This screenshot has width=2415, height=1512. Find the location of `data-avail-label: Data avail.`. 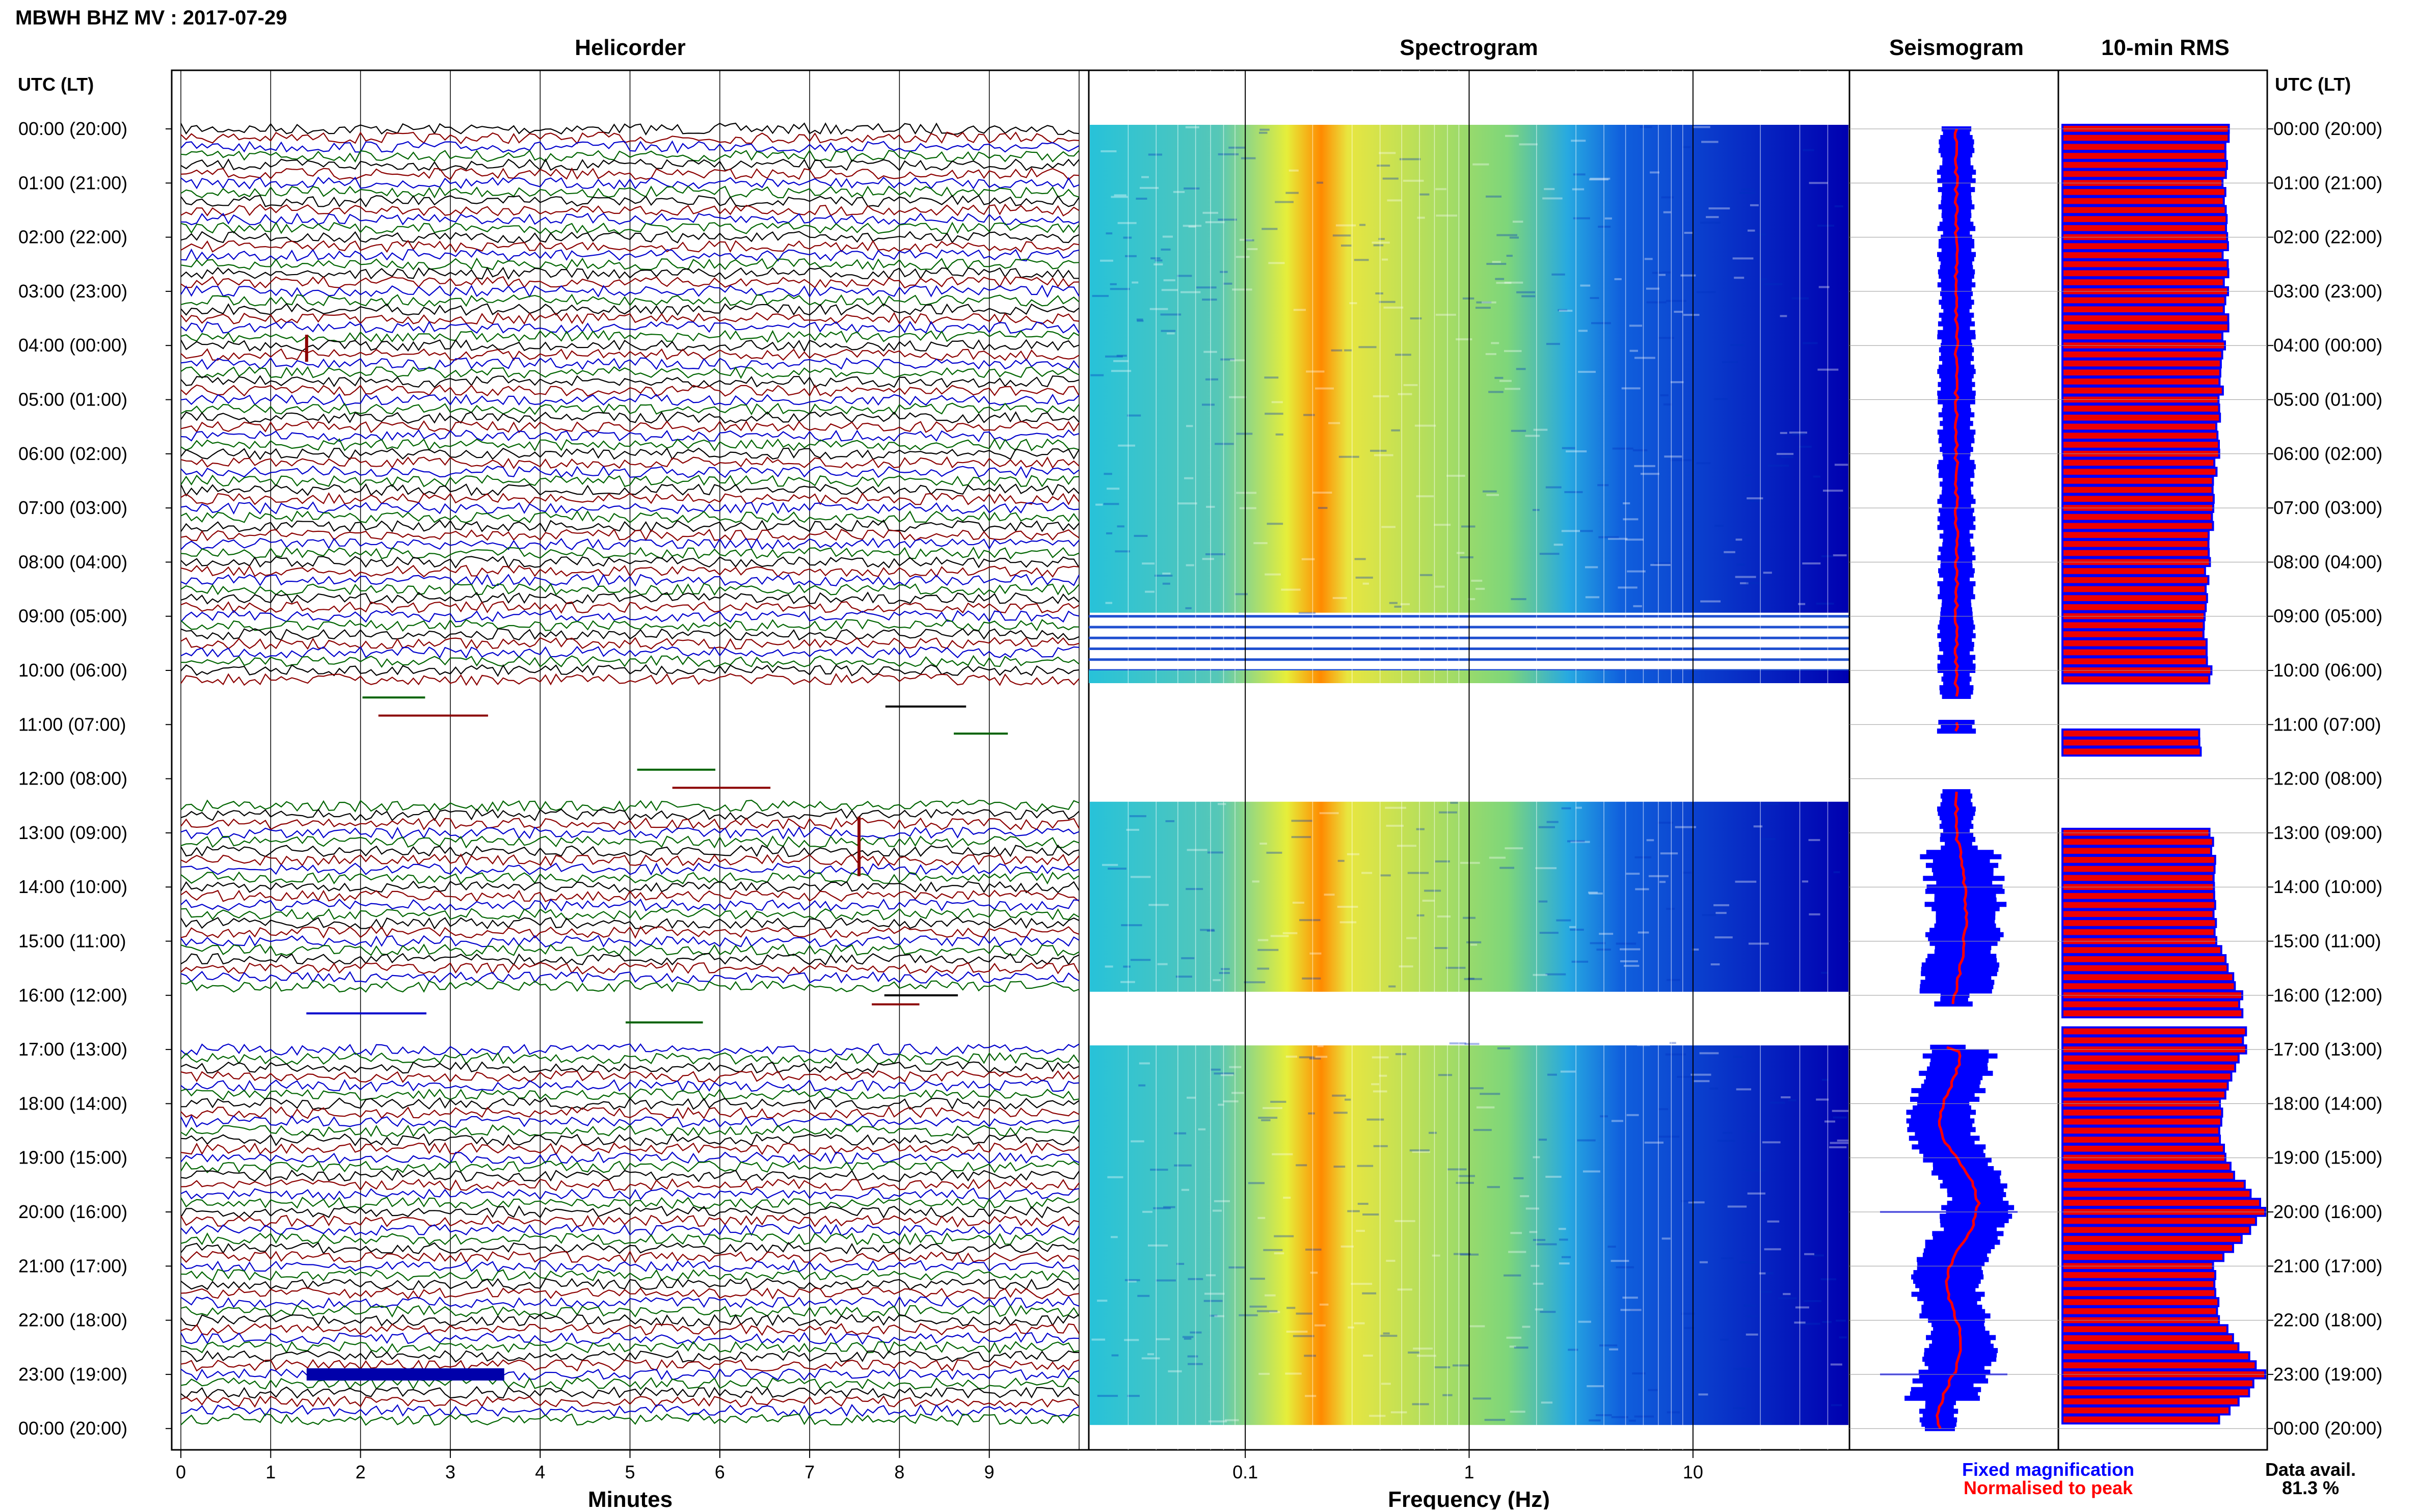

data-avail-label: Data avail. is located at coordinates (2310, 1470).